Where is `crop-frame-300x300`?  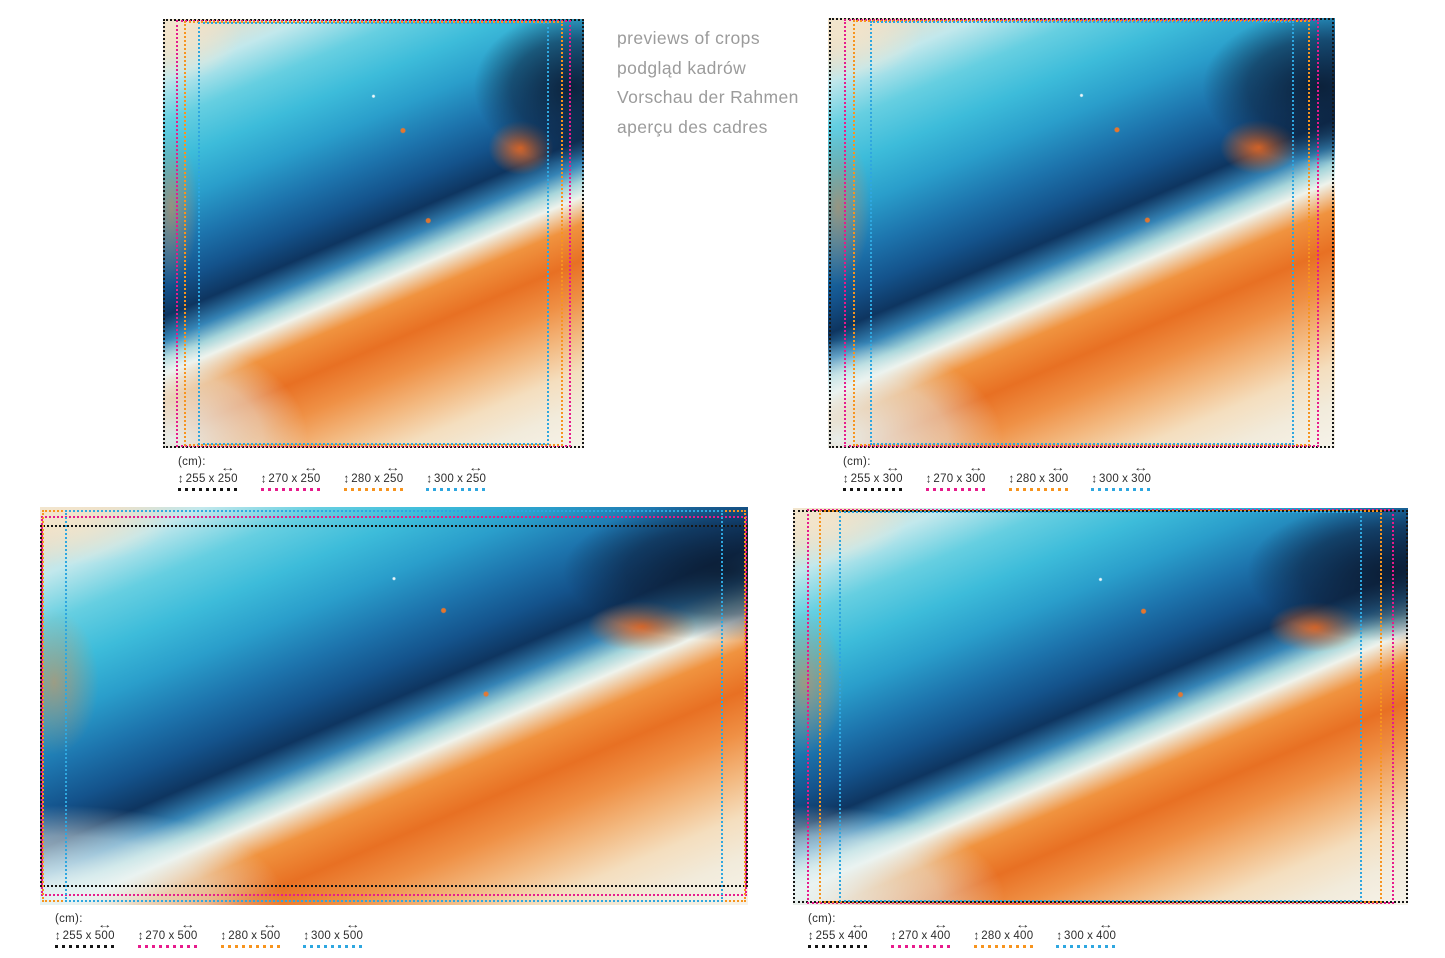
crop-frame-300x300 is located at coordinates (1081, 233).